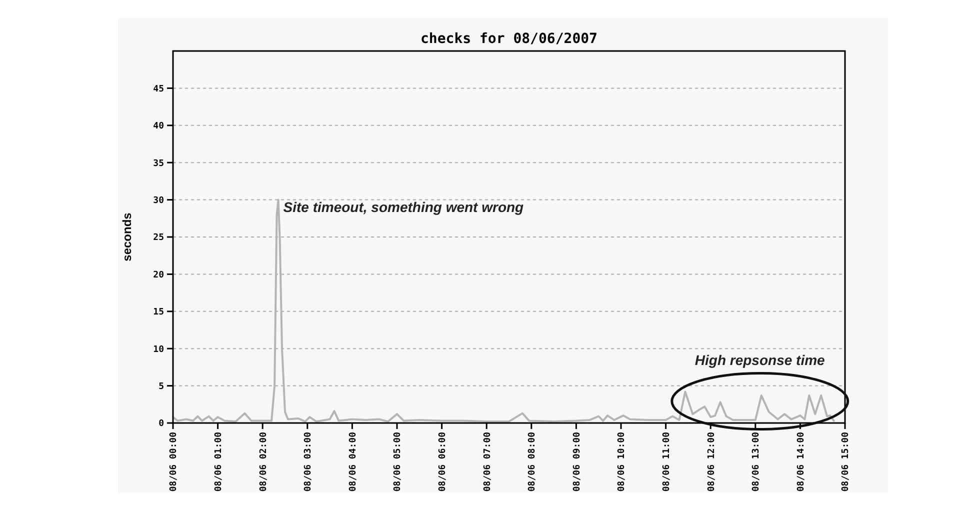 This screenshot has height=514, width=960. What do you see at coordinates (158, 349) in the screenshot?
I see `y-tick-label: 10` at bounding box center [158, 349].